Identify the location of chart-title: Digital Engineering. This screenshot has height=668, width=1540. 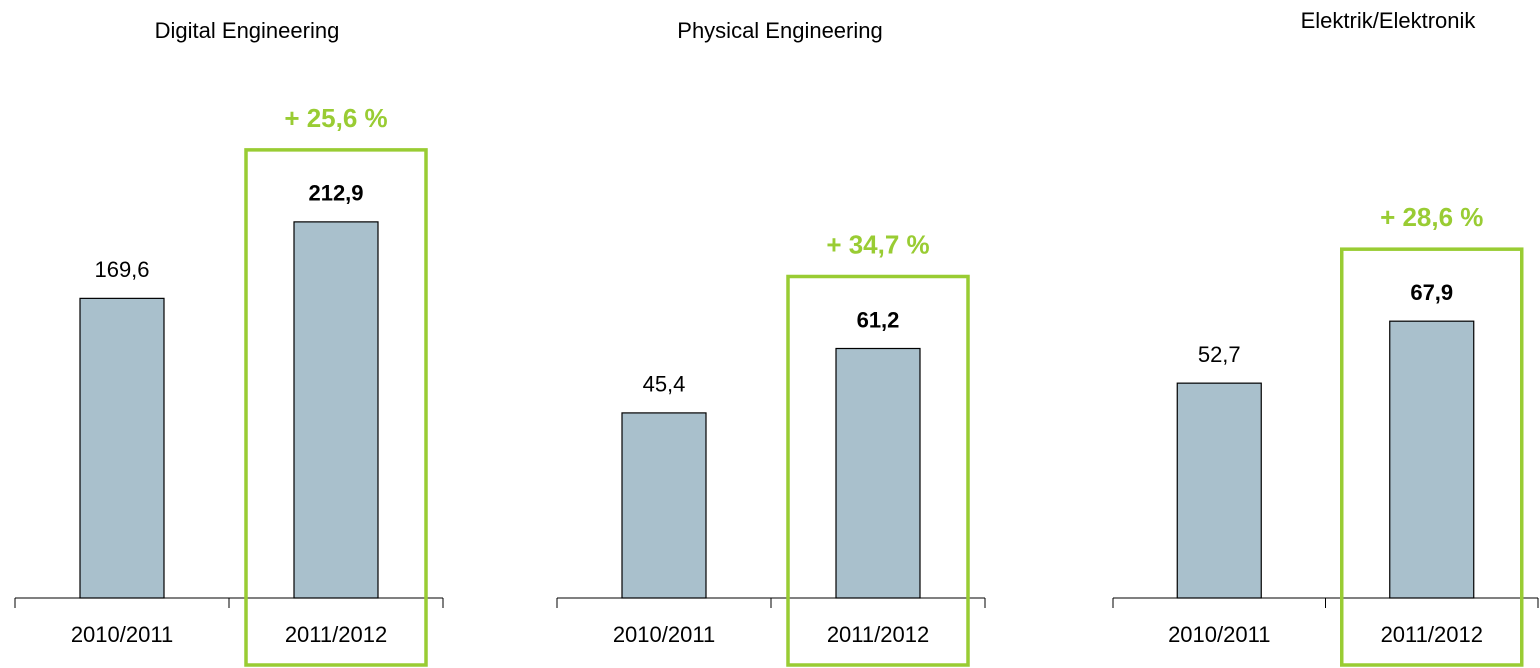
(247, 30).